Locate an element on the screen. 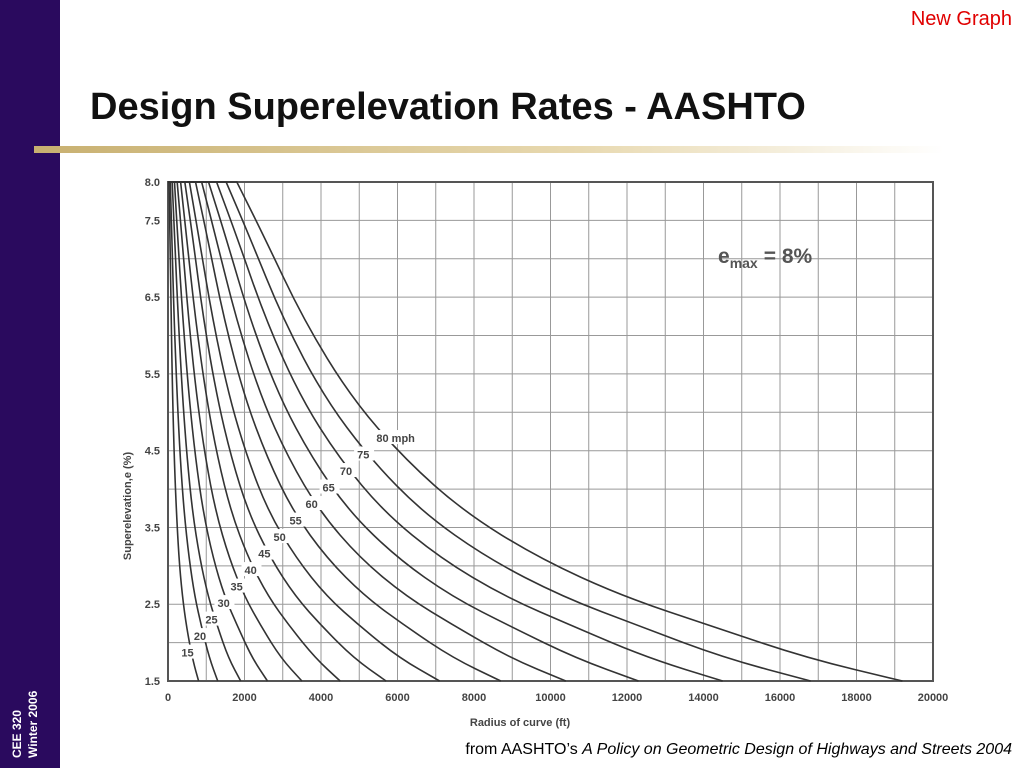  y-tick-label: 6.5 is located at coordinates (152, 298).